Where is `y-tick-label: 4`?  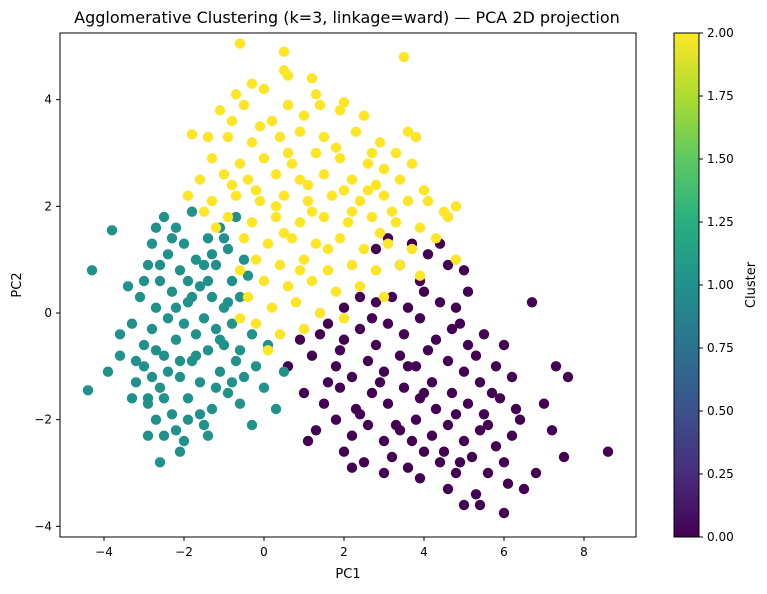
y-tick-label: 4 is located at coordinates (48, 100).